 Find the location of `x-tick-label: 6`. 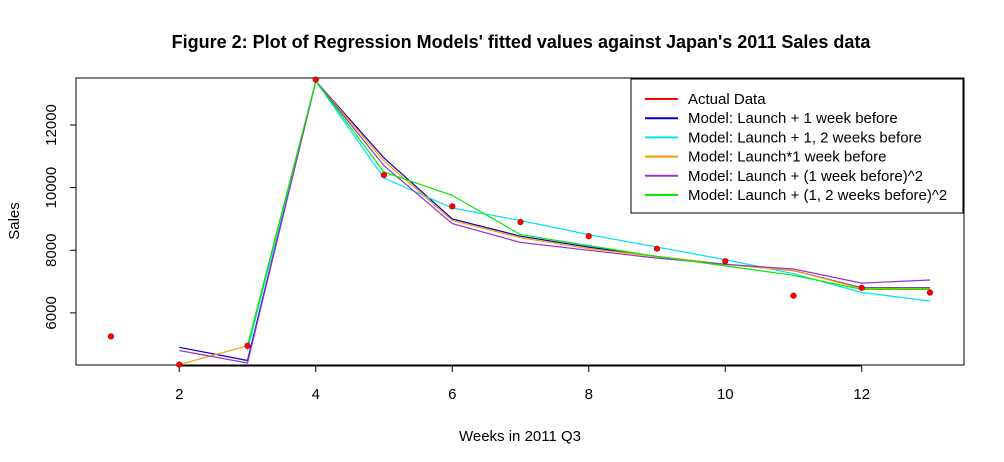

x-tick-label: 6 is located at coordinates (452, 394).